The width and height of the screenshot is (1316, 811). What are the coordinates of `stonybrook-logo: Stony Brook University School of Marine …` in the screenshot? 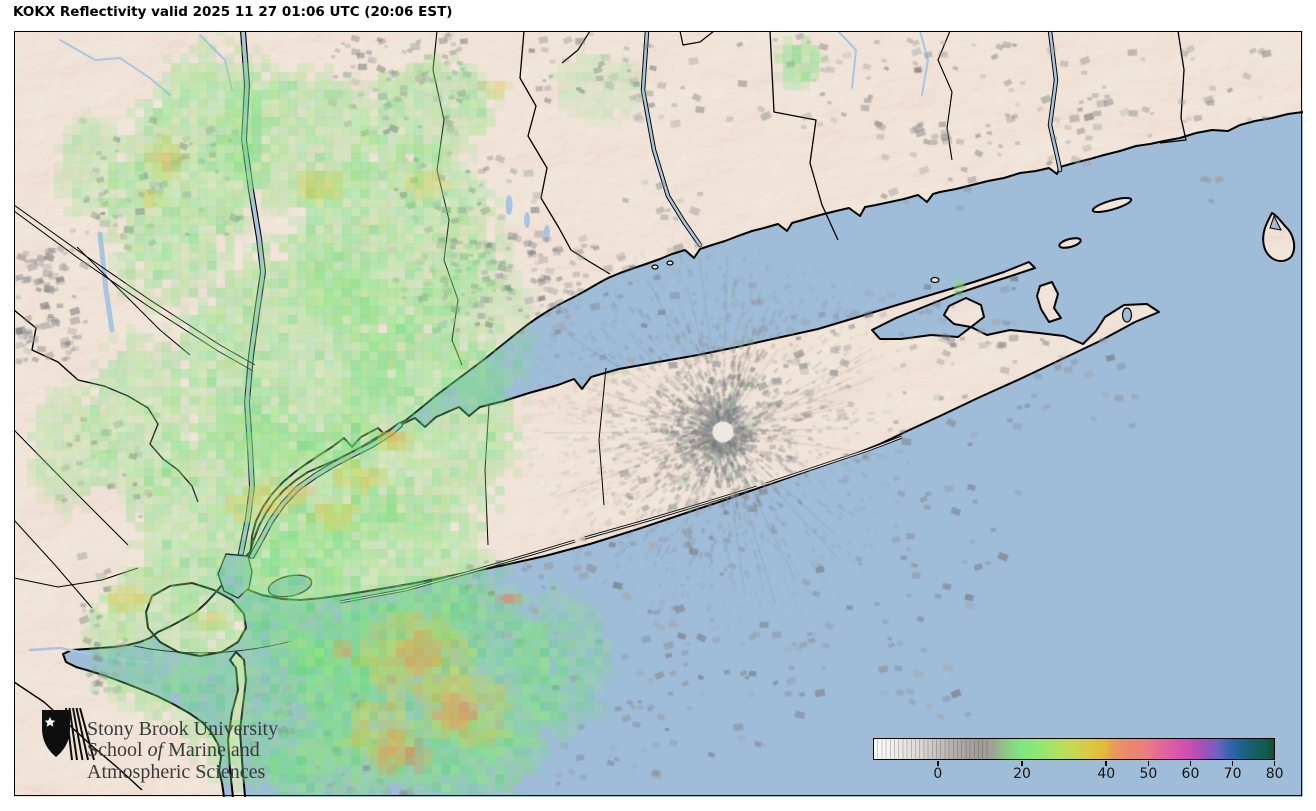 It's located at (190, 749).